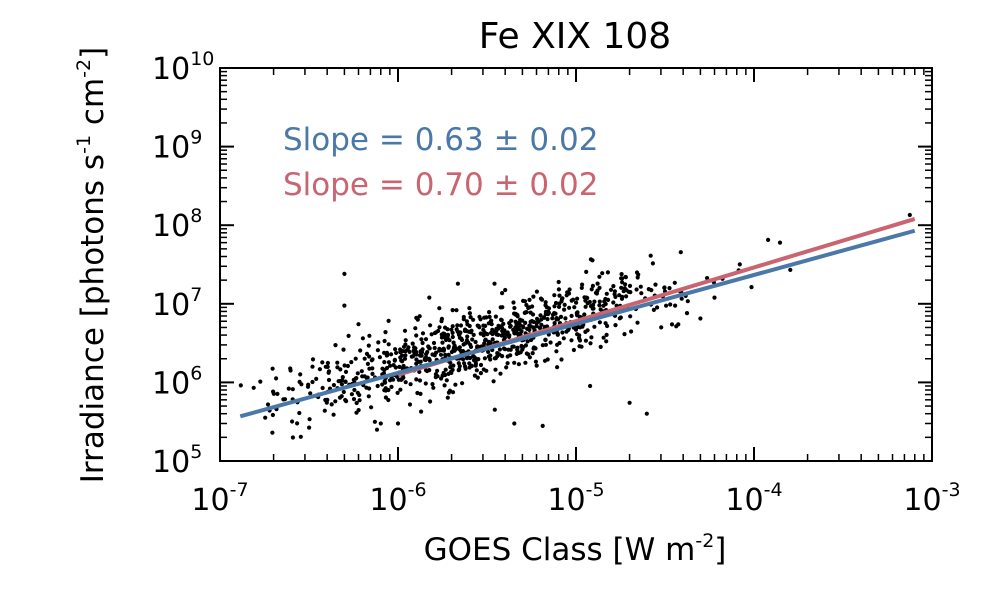 The image size is (1000, 600). Describe the element at coordinates (92, 265) in the screenshot. I see `y-axis-label: Irradiance [photons s-1 cm-2]` at that location.